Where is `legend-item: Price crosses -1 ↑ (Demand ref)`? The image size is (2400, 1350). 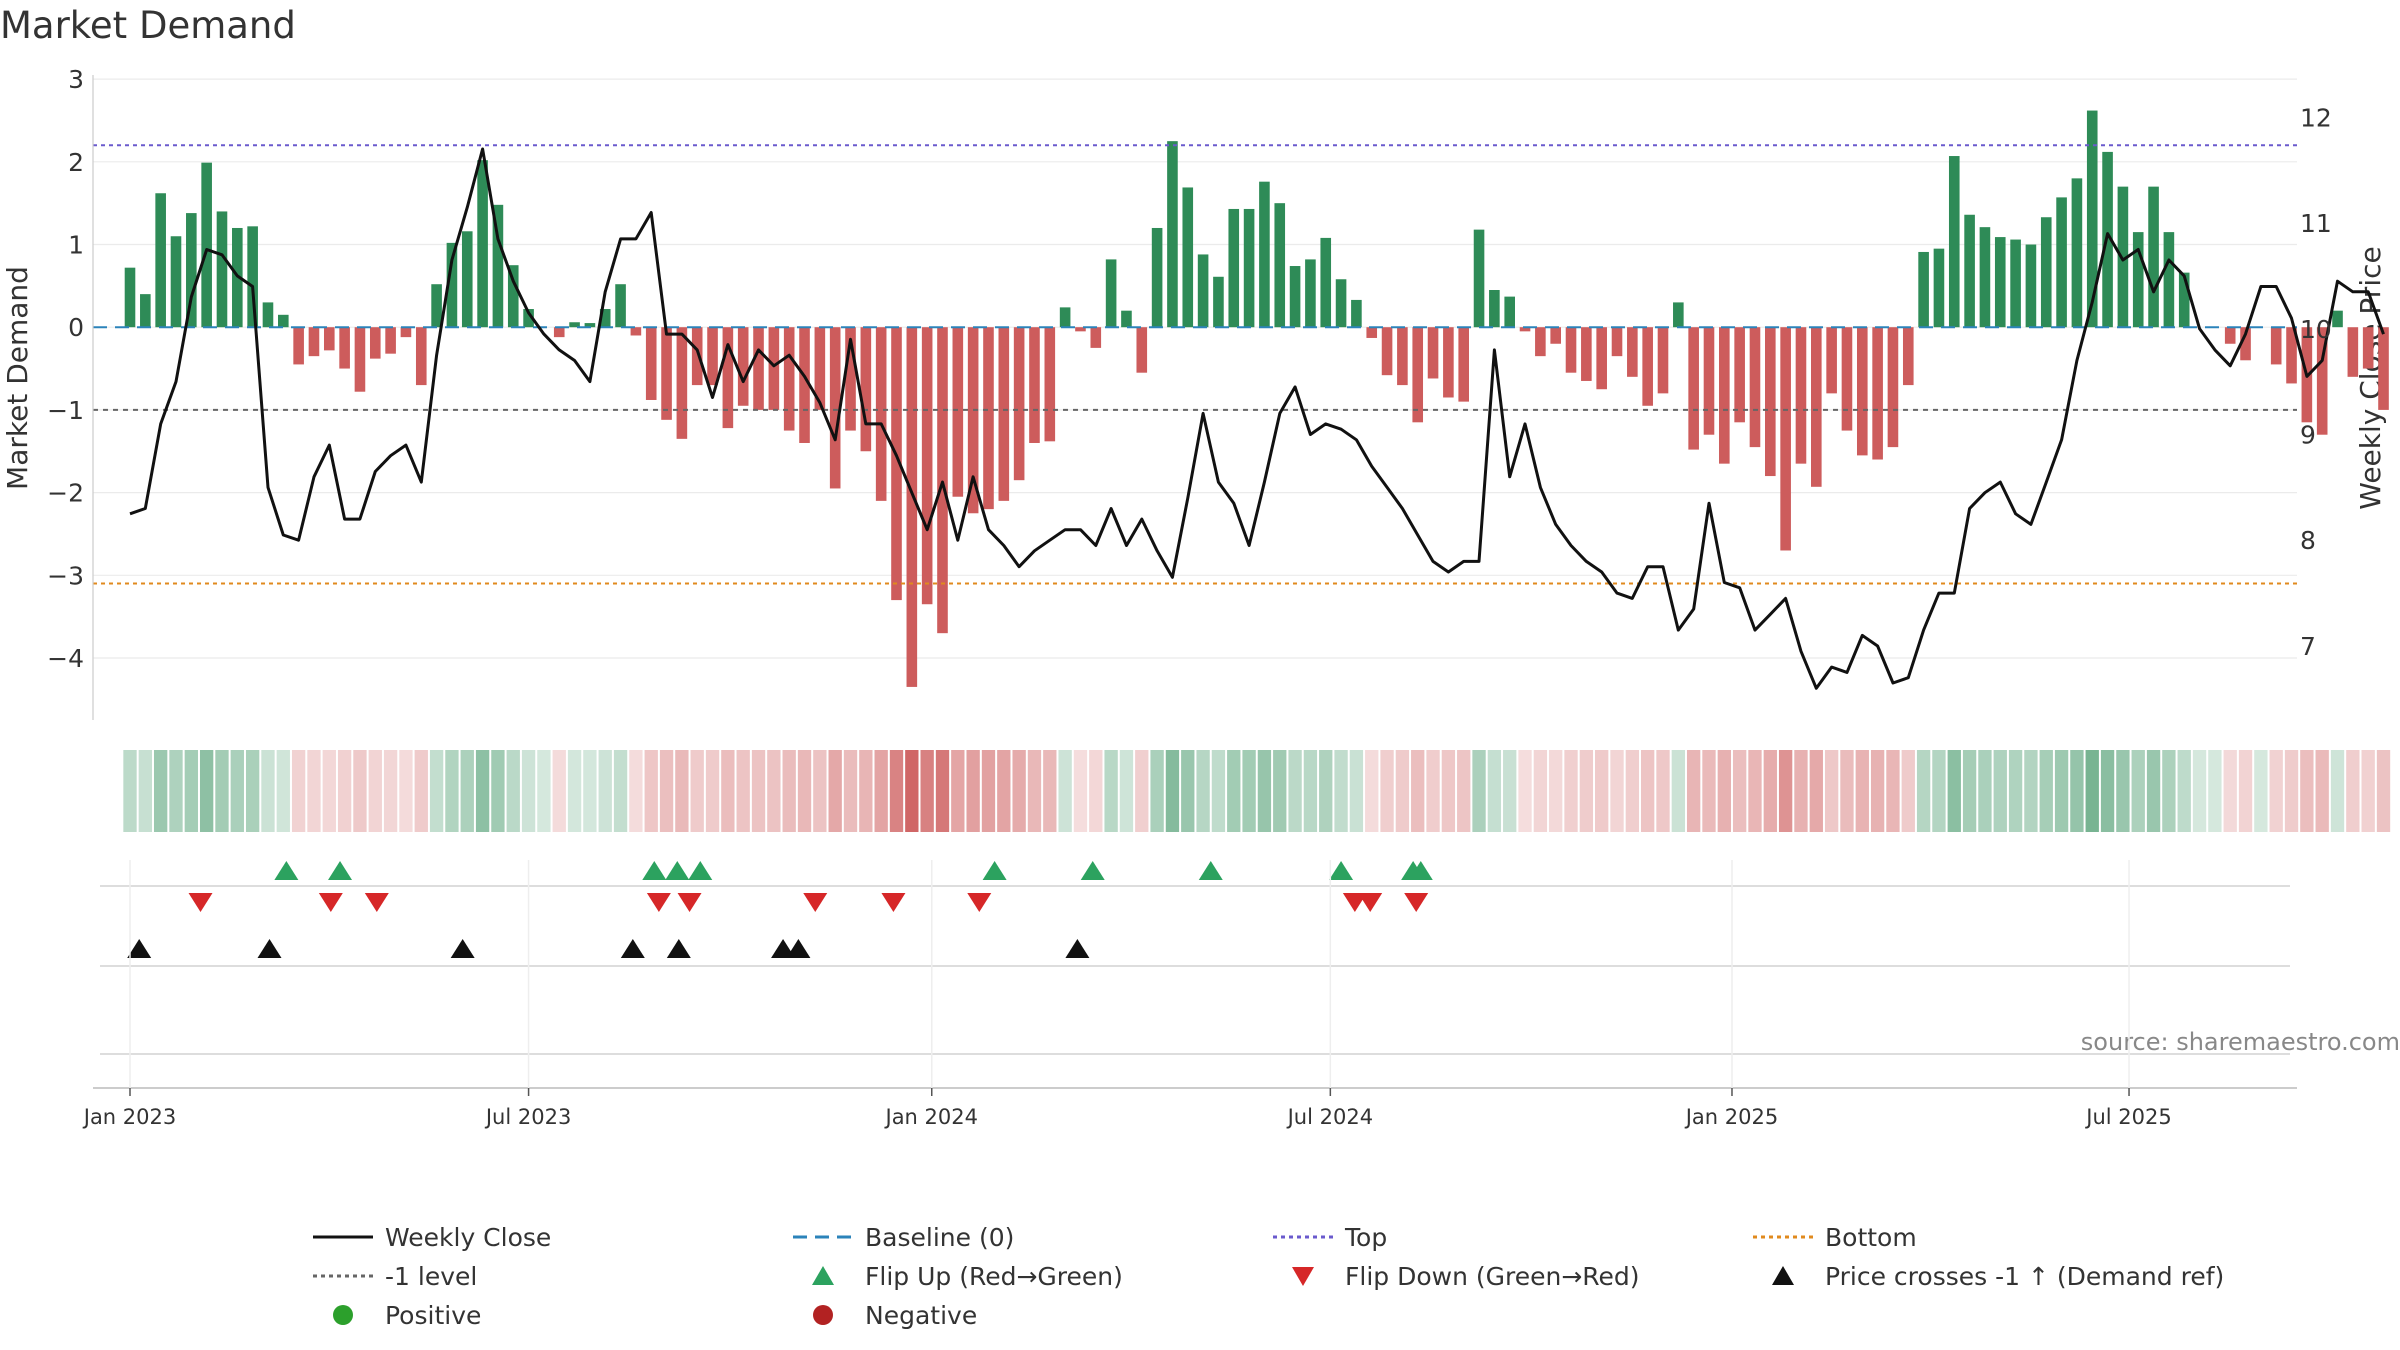 legend-item: Price crosses -1 ↑ (Demand ref) is located at coordinates (1998, 1276).